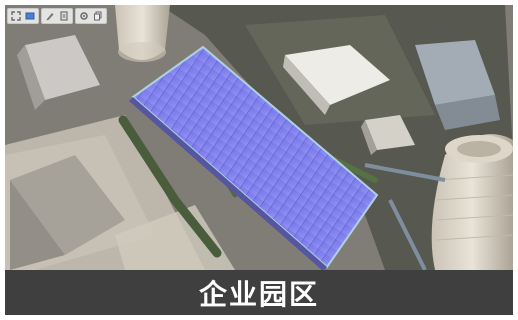  What do you see at coordinates (142, 33) in the screenshot?
I see `cooling-tower-top` at bounding box center [142, 33].